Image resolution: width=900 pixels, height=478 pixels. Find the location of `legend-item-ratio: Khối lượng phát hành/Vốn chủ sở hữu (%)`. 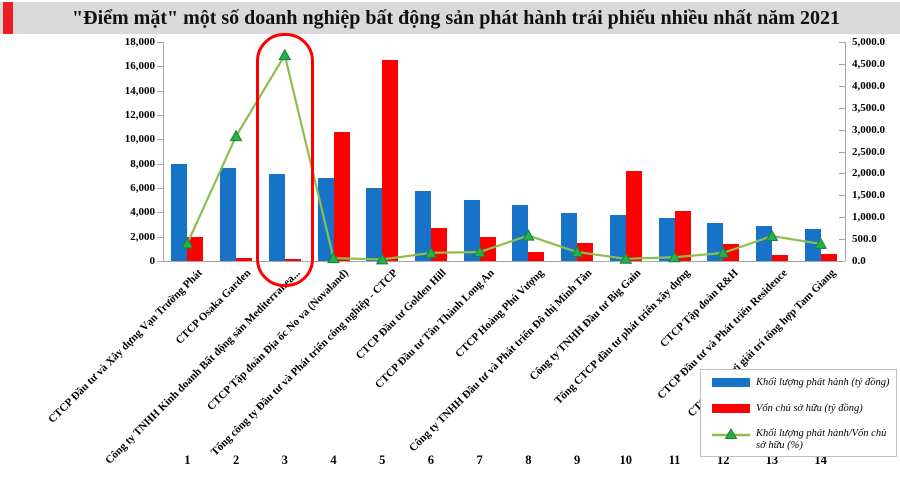

legend-item-ratio: Khối lượng phát hành/Vốn chủ sở hữu (%) is located at coordinates (801, 440).